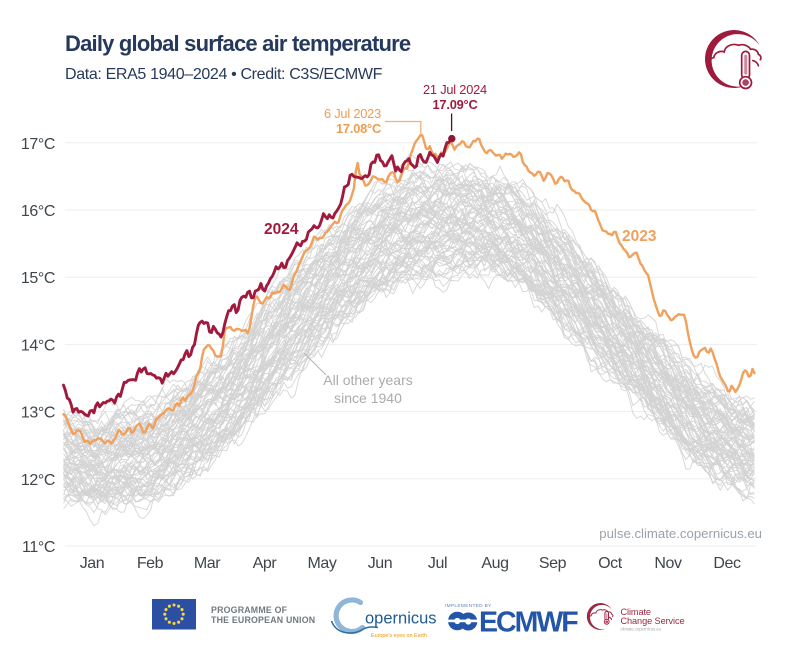 The height and width of the screenshot is (650, 800). Describe the element at coordinates (380, 563) in the screenshot. I see `svg-text: Jun` at that location.